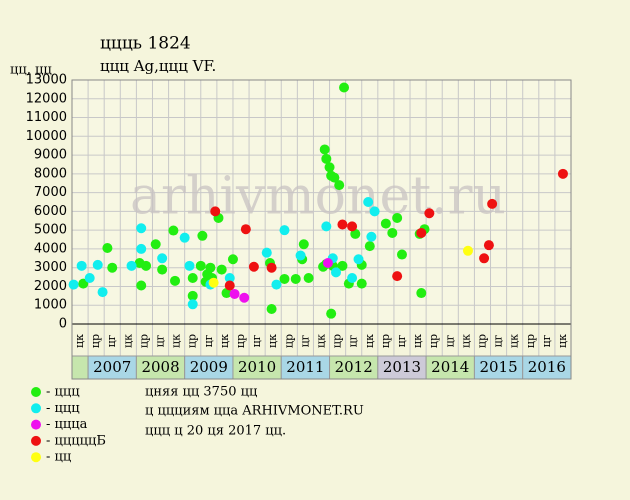 The width and height of the screenshot is (630, 500). I want to click on year-label: 2011, so click(305, 367).